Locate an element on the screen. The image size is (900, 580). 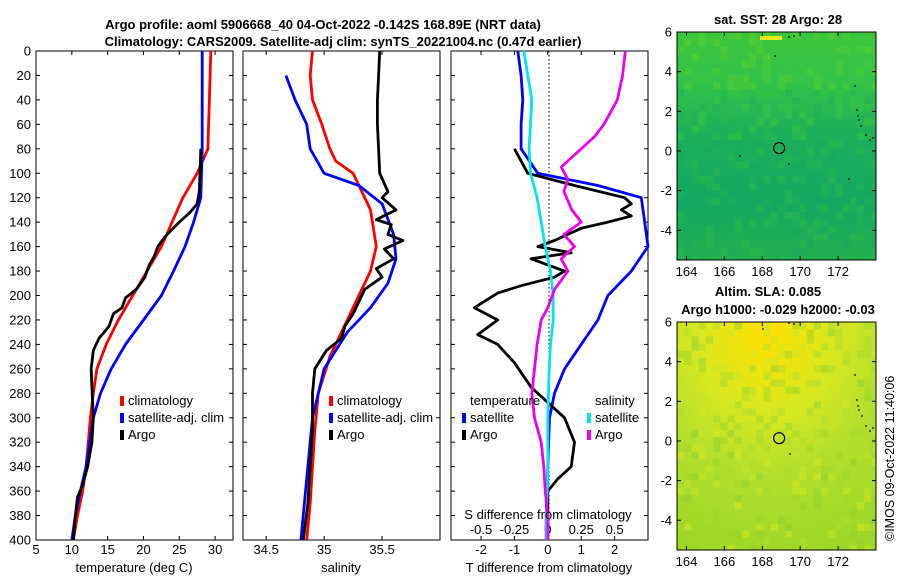
temperature-legend: climatology satellite-adj. clim Argo is located at coordinates (172, 417).